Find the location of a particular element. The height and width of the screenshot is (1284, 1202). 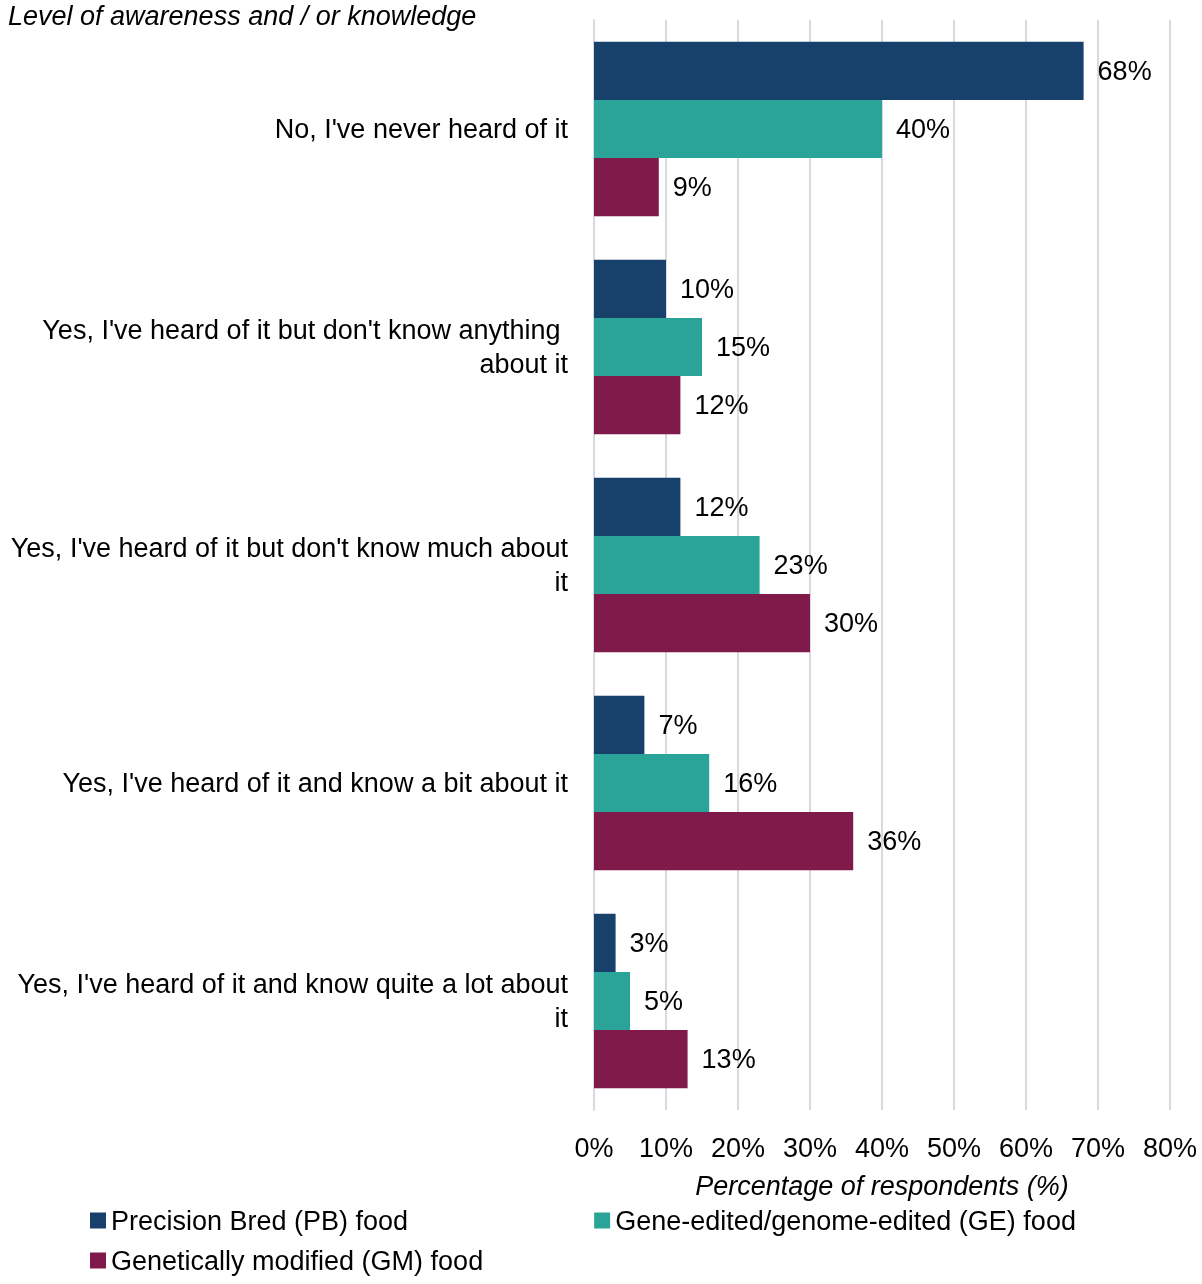

x-axis-title: Percentage of respondents (%) is located at coordinates (882, 1185).